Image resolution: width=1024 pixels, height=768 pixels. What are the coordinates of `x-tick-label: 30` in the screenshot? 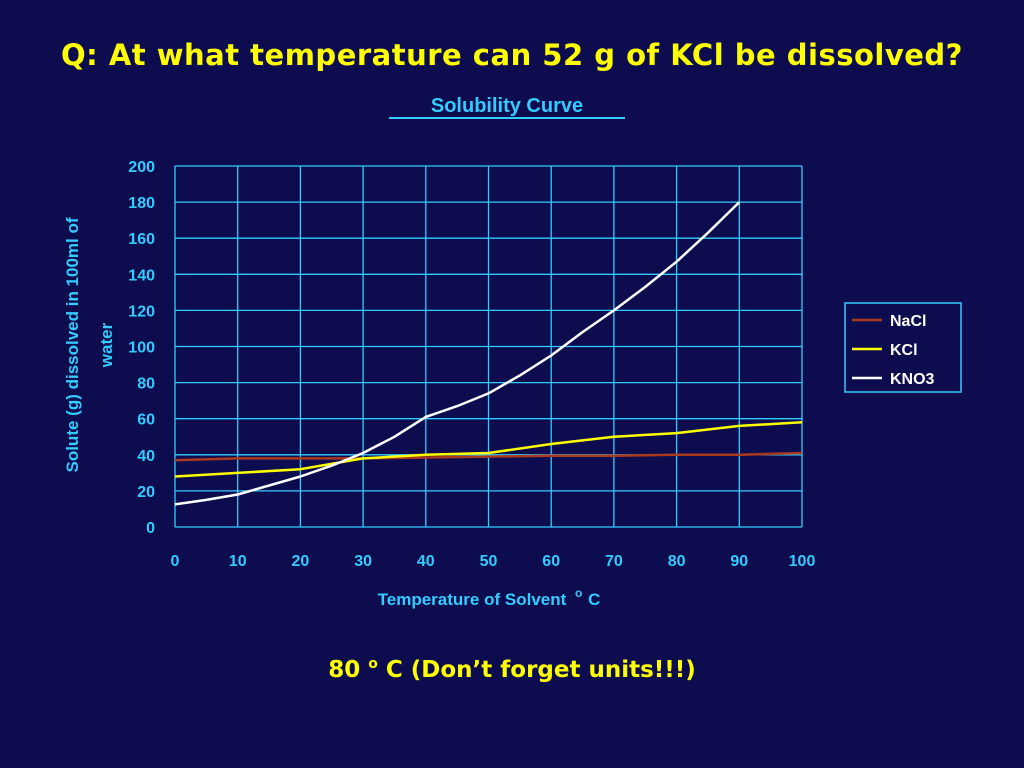 It's located at (363, 561).